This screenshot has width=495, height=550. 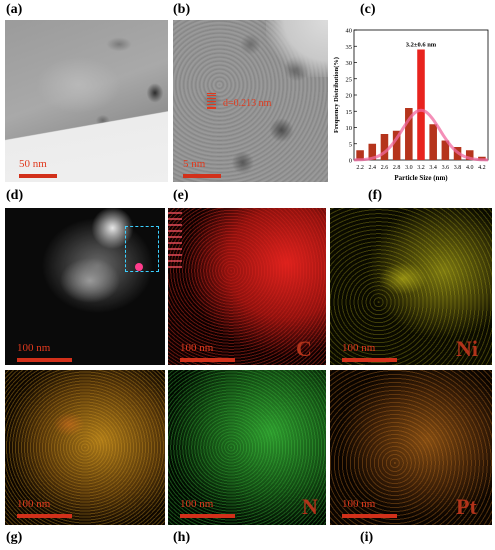 What do you see at coordinates (433, 168) in the screenshot?
I see `x-tick-label: 3.4` at bounding box center [433, 168].